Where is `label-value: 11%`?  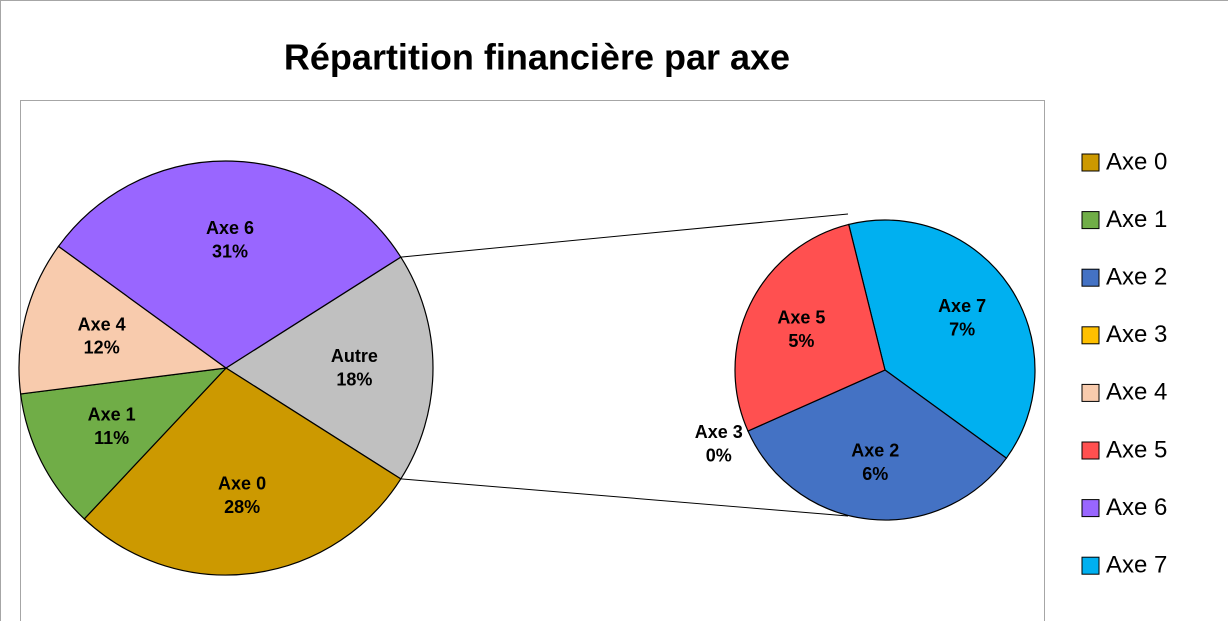 label-value: 11% is located at coordinates (111, 438).